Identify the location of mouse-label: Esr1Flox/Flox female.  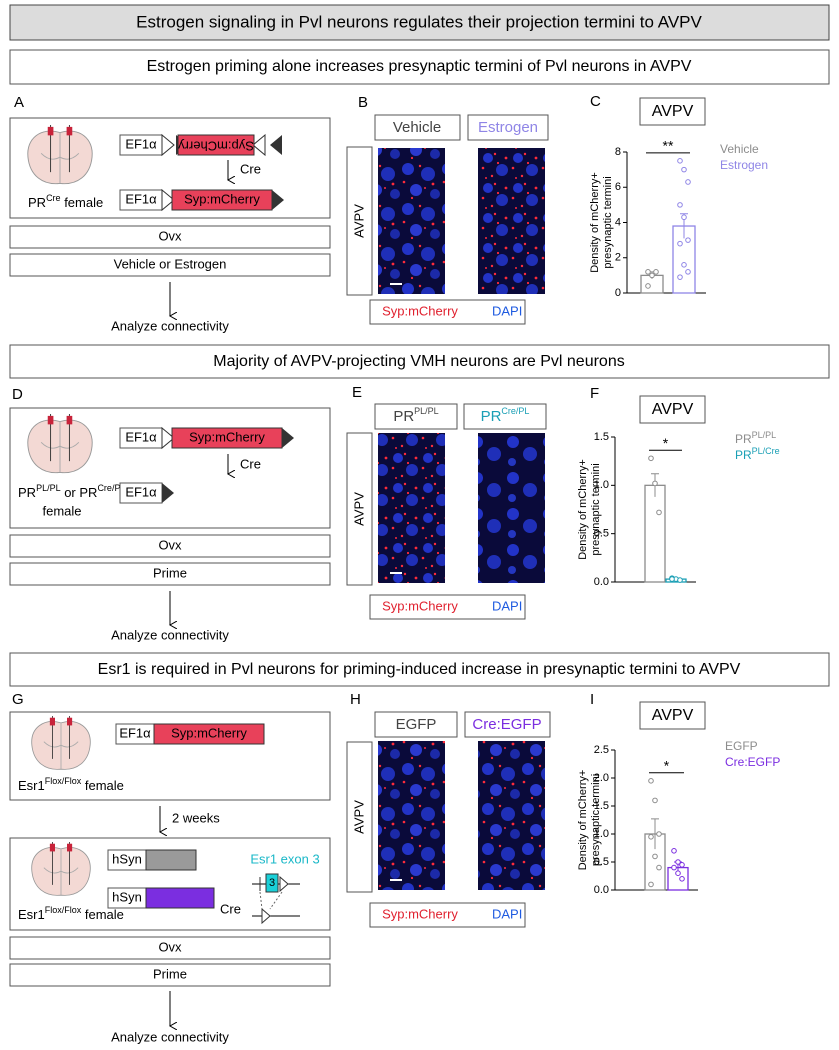
(71, 784).